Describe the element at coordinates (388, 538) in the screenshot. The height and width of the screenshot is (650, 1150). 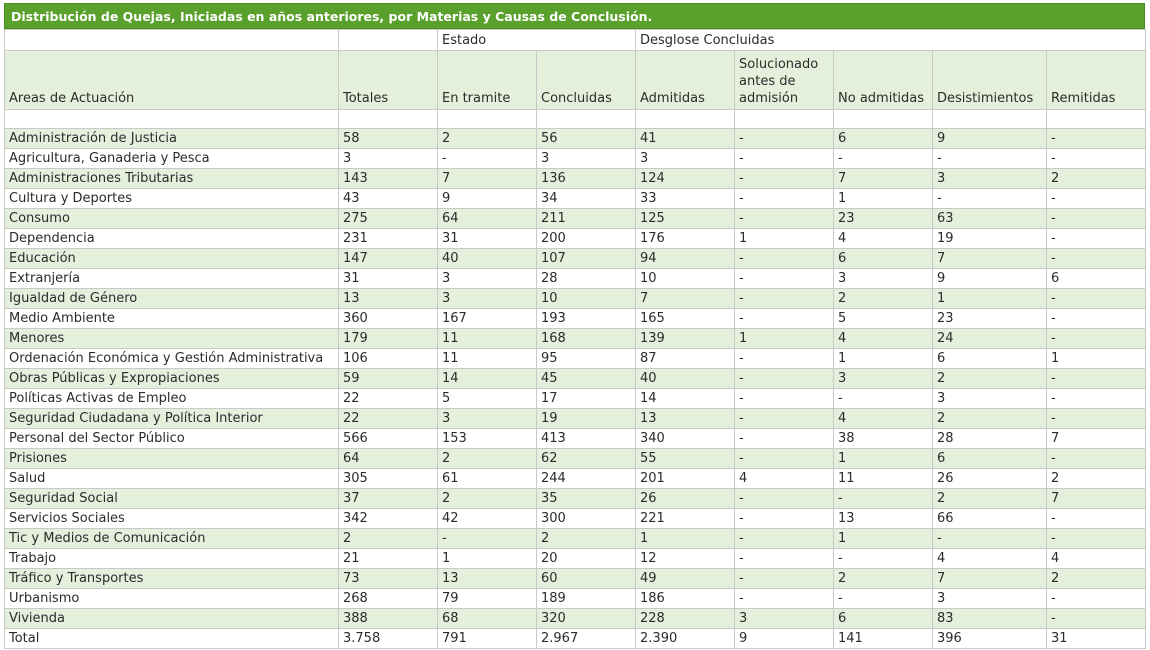
I see `cell-totales: 2` at that location.